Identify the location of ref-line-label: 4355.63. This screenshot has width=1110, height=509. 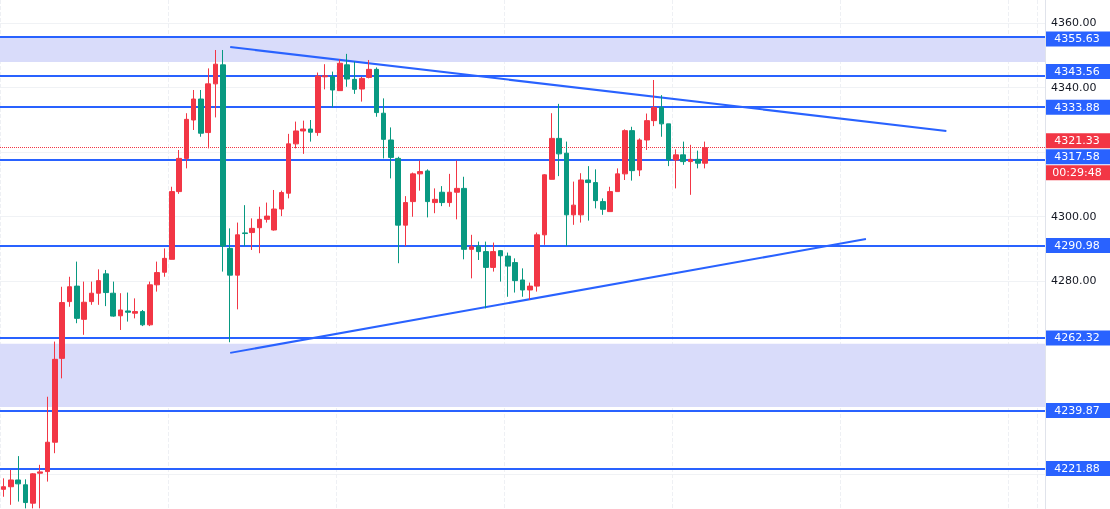
(1077, 39).